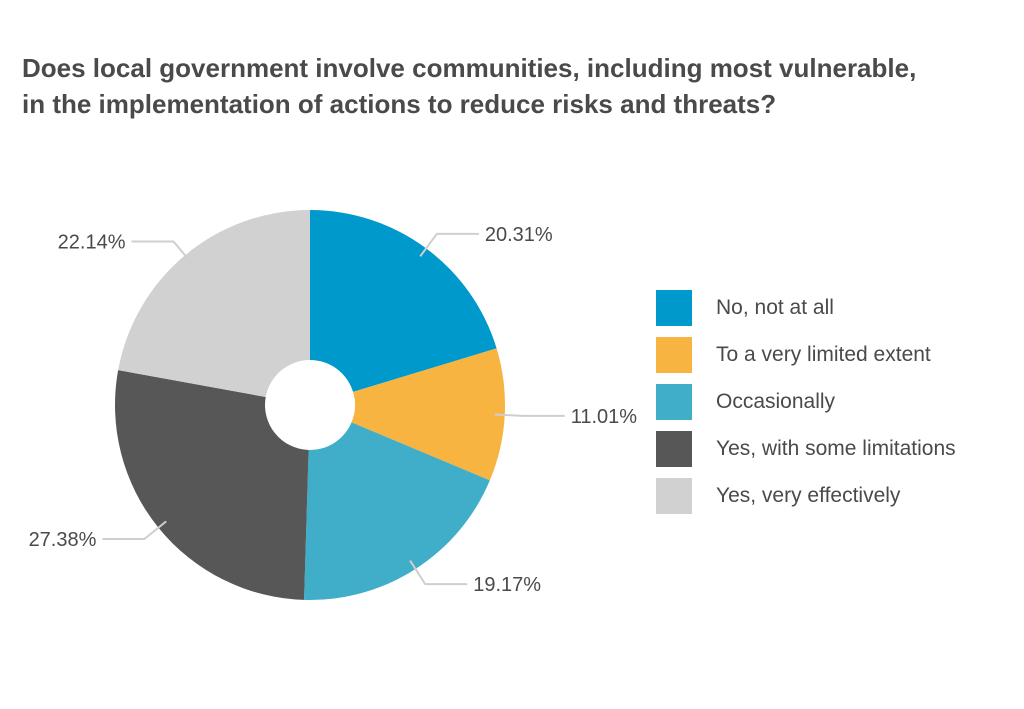 The image size is (1024, 709). I want to click on legend-item-yes-with-some-limitations: Yes, with some limitations, so click(806, 449).